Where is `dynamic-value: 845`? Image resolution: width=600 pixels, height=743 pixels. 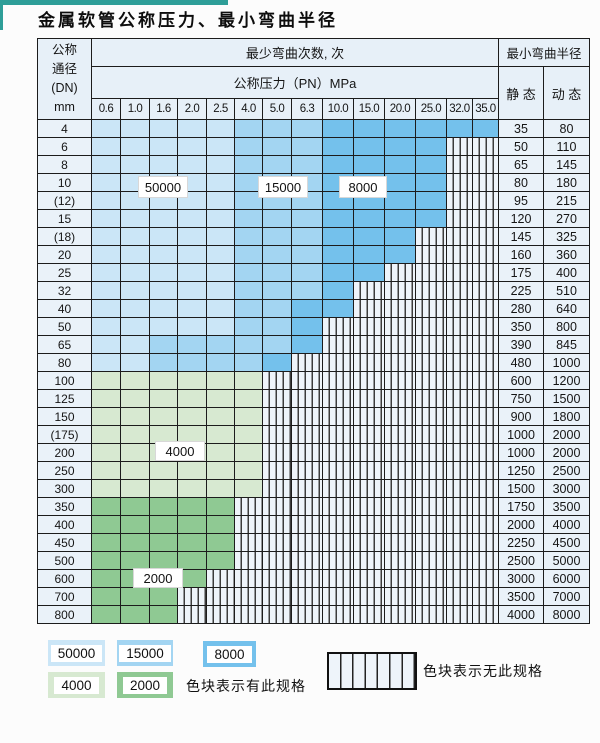 dynamic-value: 845 is located at coordinates (567, 345).